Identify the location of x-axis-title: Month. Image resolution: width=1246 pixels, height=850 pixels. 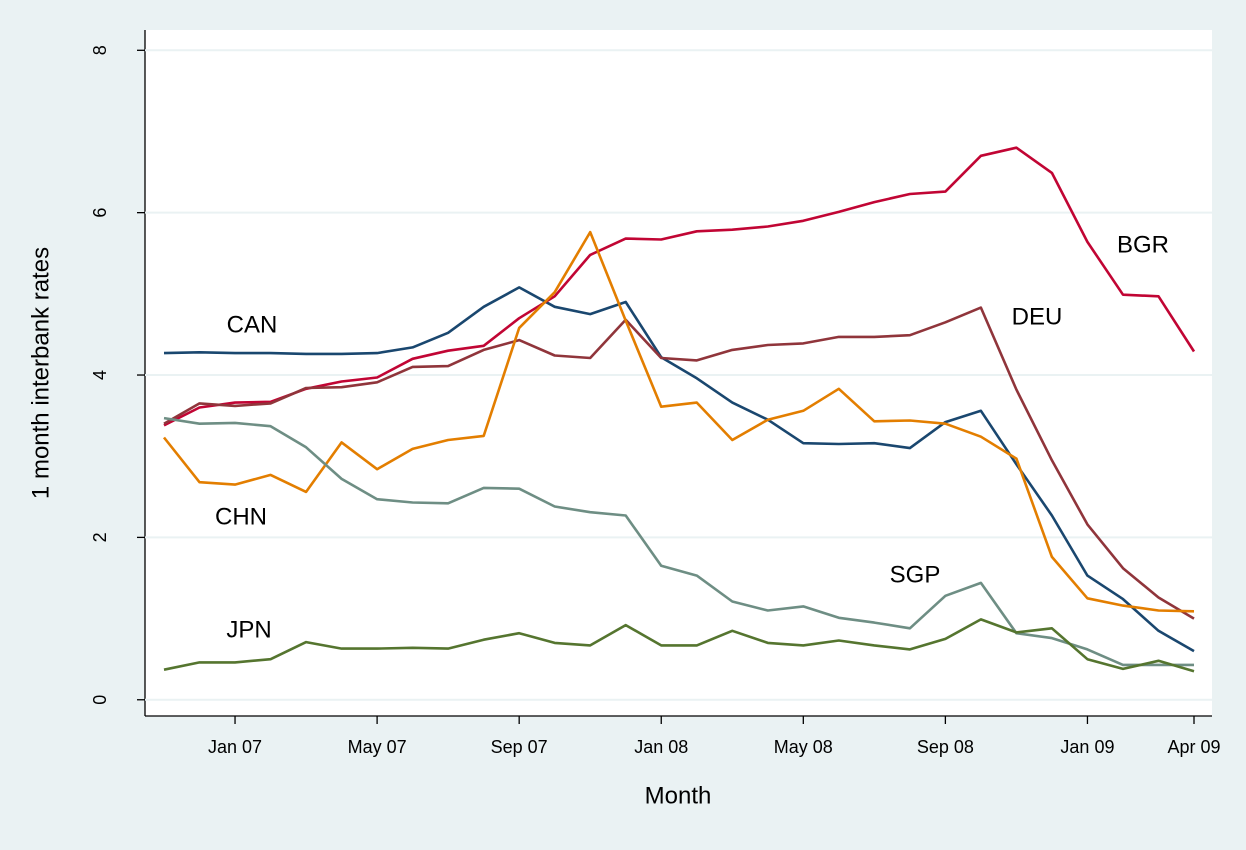
(678, 795).